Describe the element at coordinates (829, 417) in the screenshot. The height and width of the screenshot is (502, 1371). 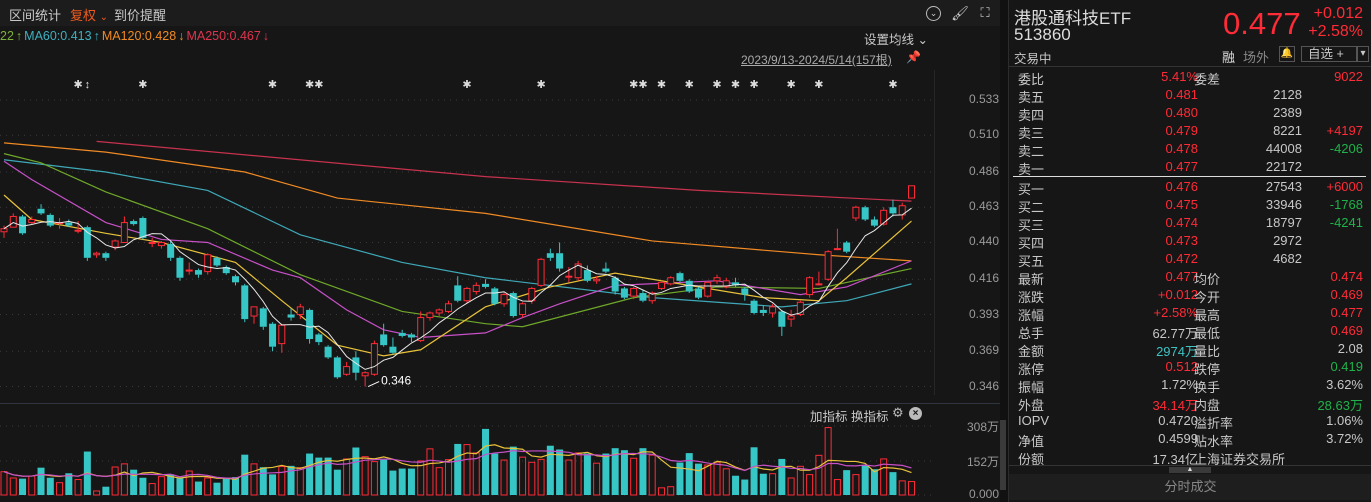
I see `add-indicator-button: 加指标` at that location.